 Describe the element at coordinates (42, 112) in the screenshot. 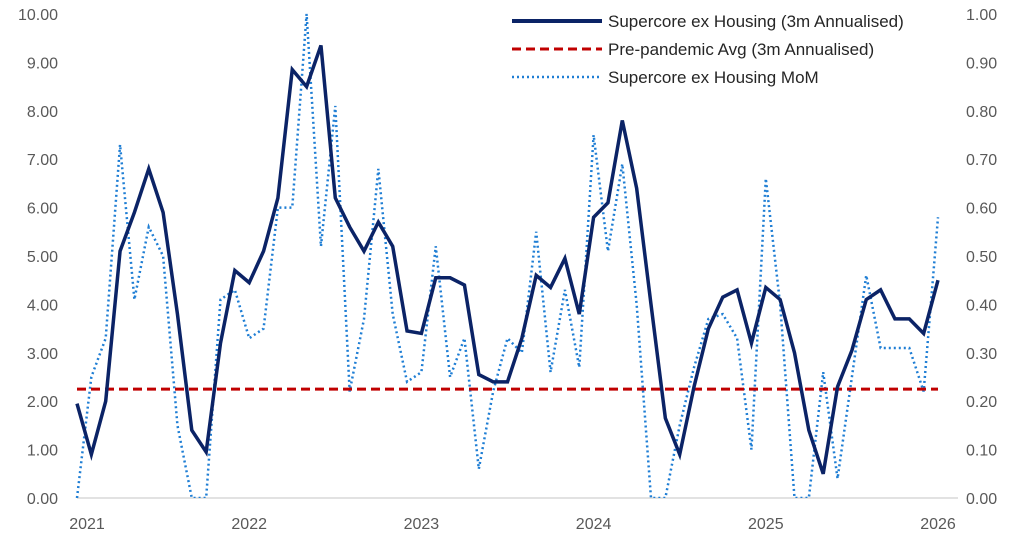

I see `y-tick-label: 8.00` at that location.